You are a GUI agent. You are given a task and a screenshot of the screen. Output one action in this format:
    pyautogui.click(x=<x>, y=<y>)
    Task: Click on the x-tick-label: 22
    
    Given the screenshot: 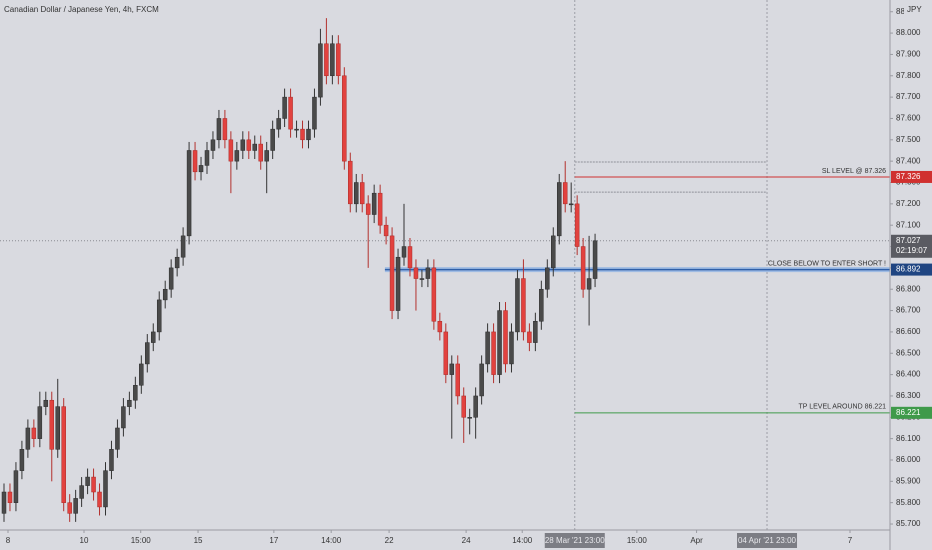 What is the action you would take?
    pyautogui.click(x=389, y=540)
    